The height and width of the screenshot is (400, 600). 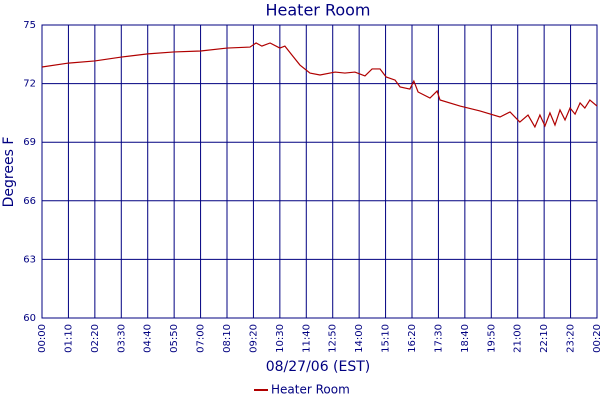 I want to click on x-tick-label: 19:50, so click(x=491, y=338).